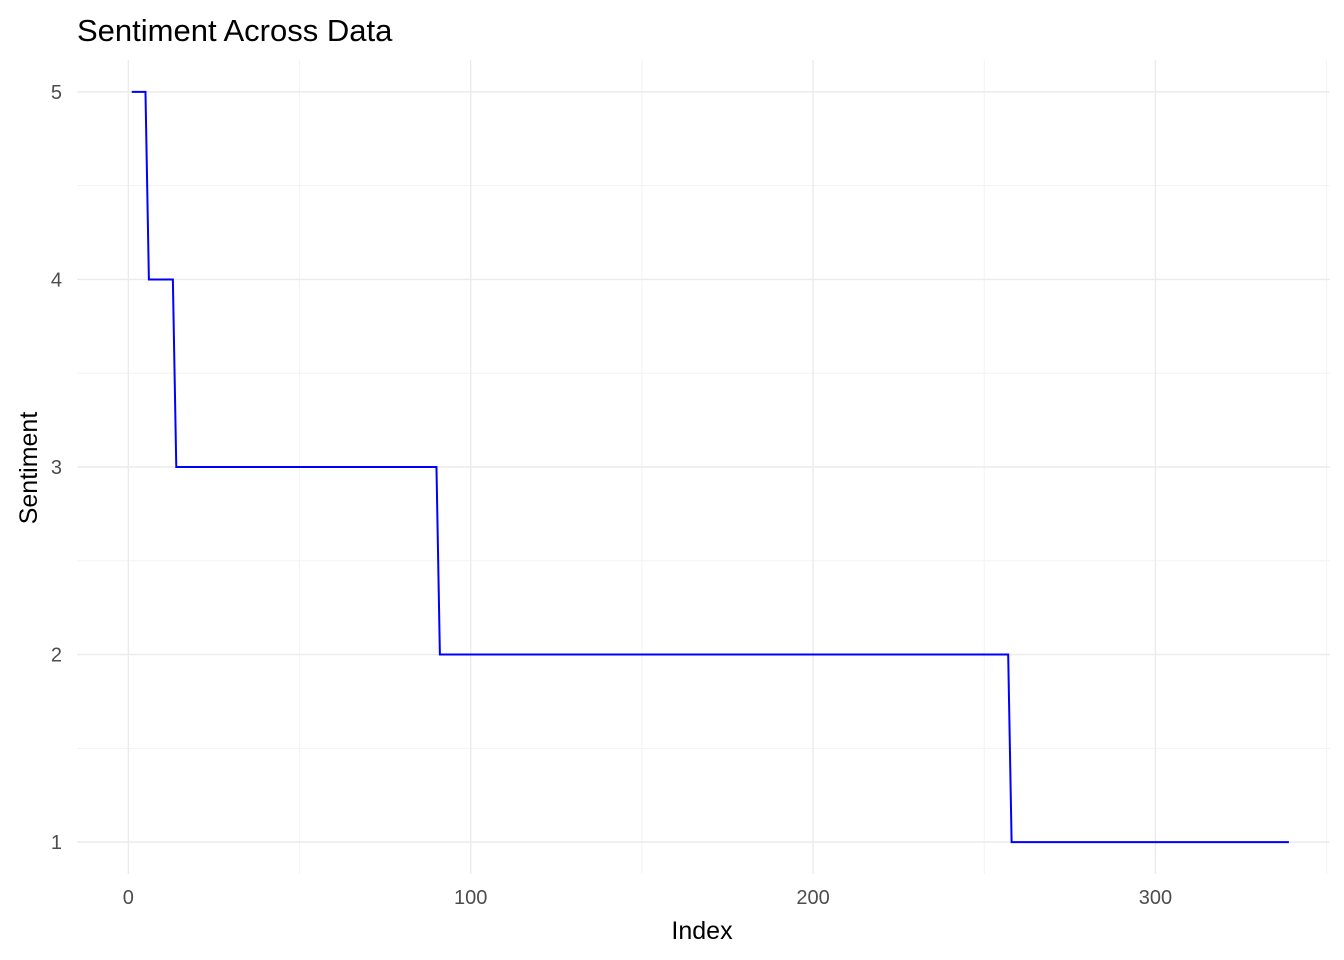 This screenshot has width=1344, height=960. Describe the element at coordinates (1155, 898) in the screenshot. I see `x-tick-label: 300` at that location.